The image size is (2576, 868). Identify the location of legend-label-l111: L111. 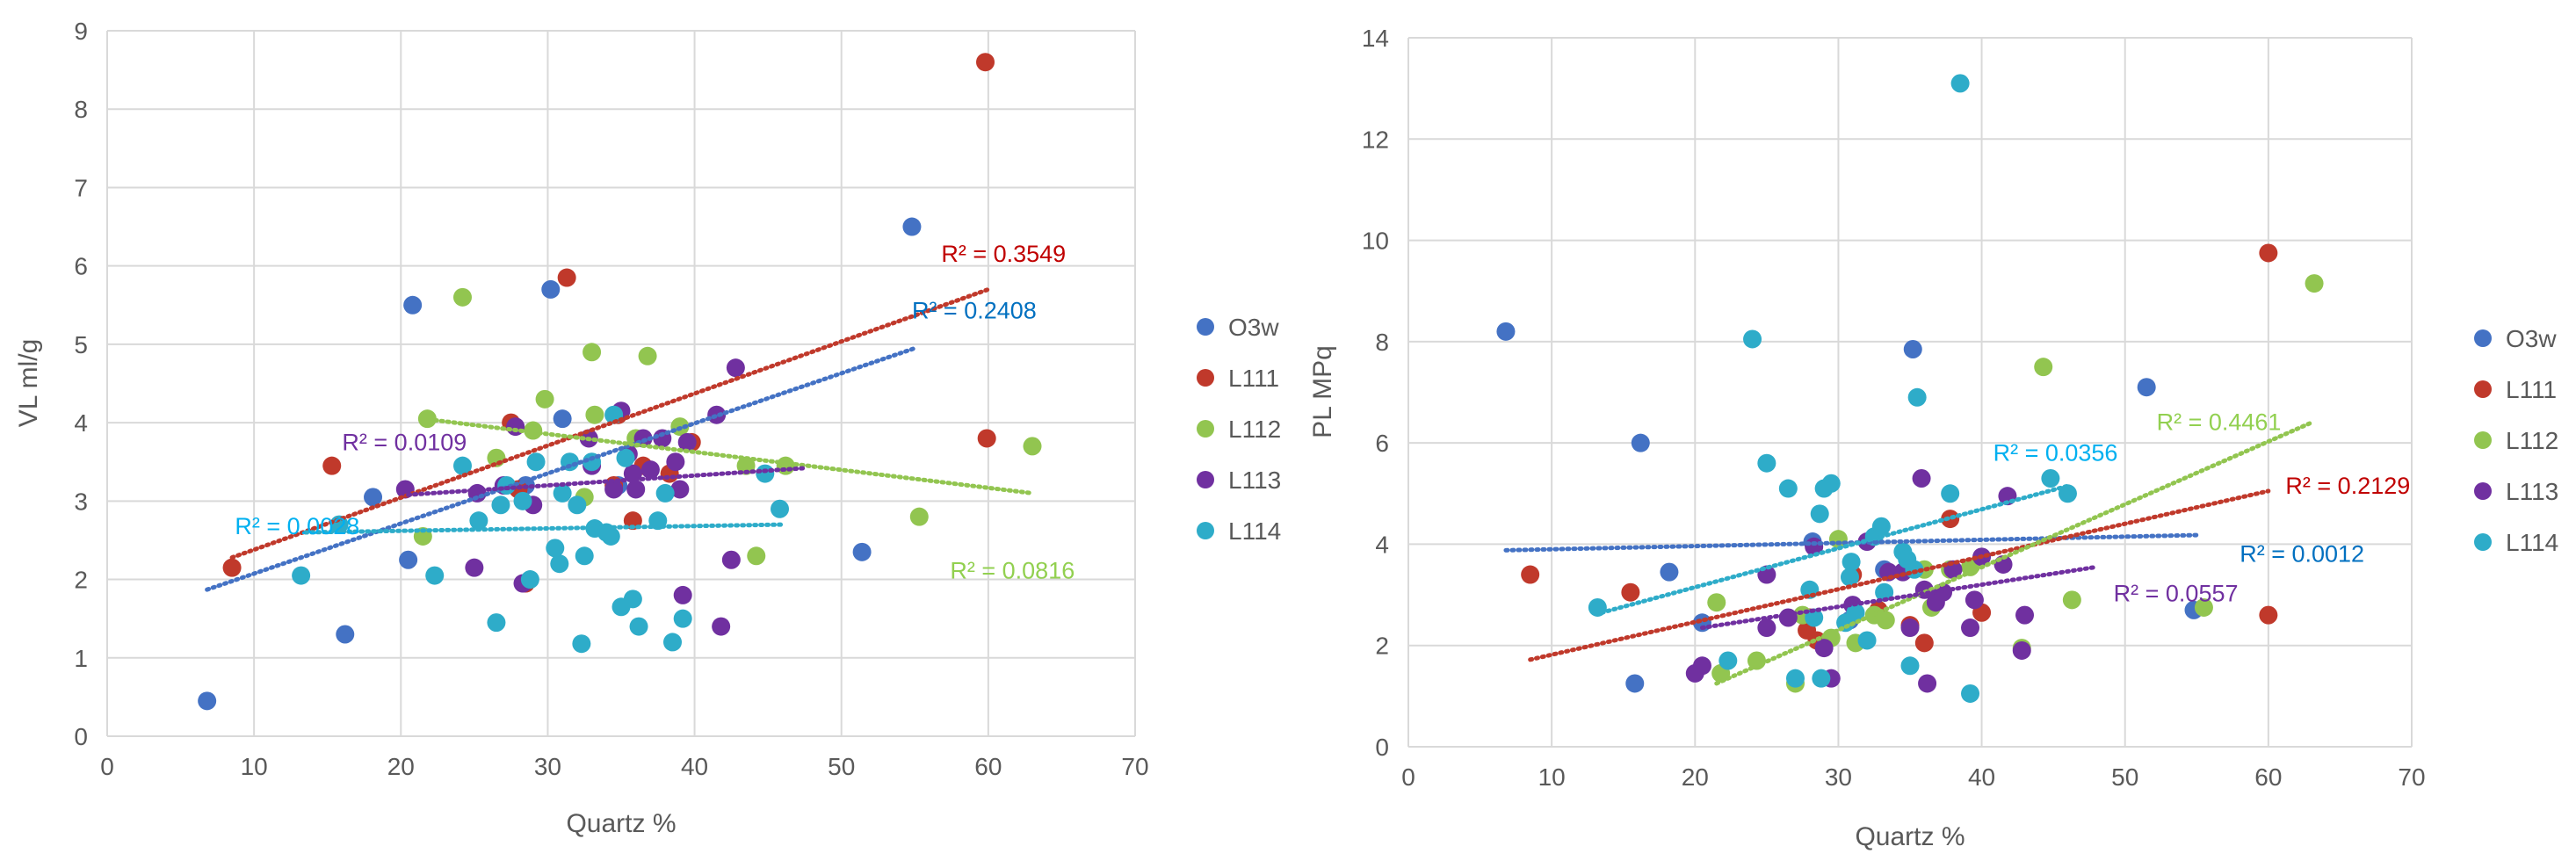
(1253, 378).